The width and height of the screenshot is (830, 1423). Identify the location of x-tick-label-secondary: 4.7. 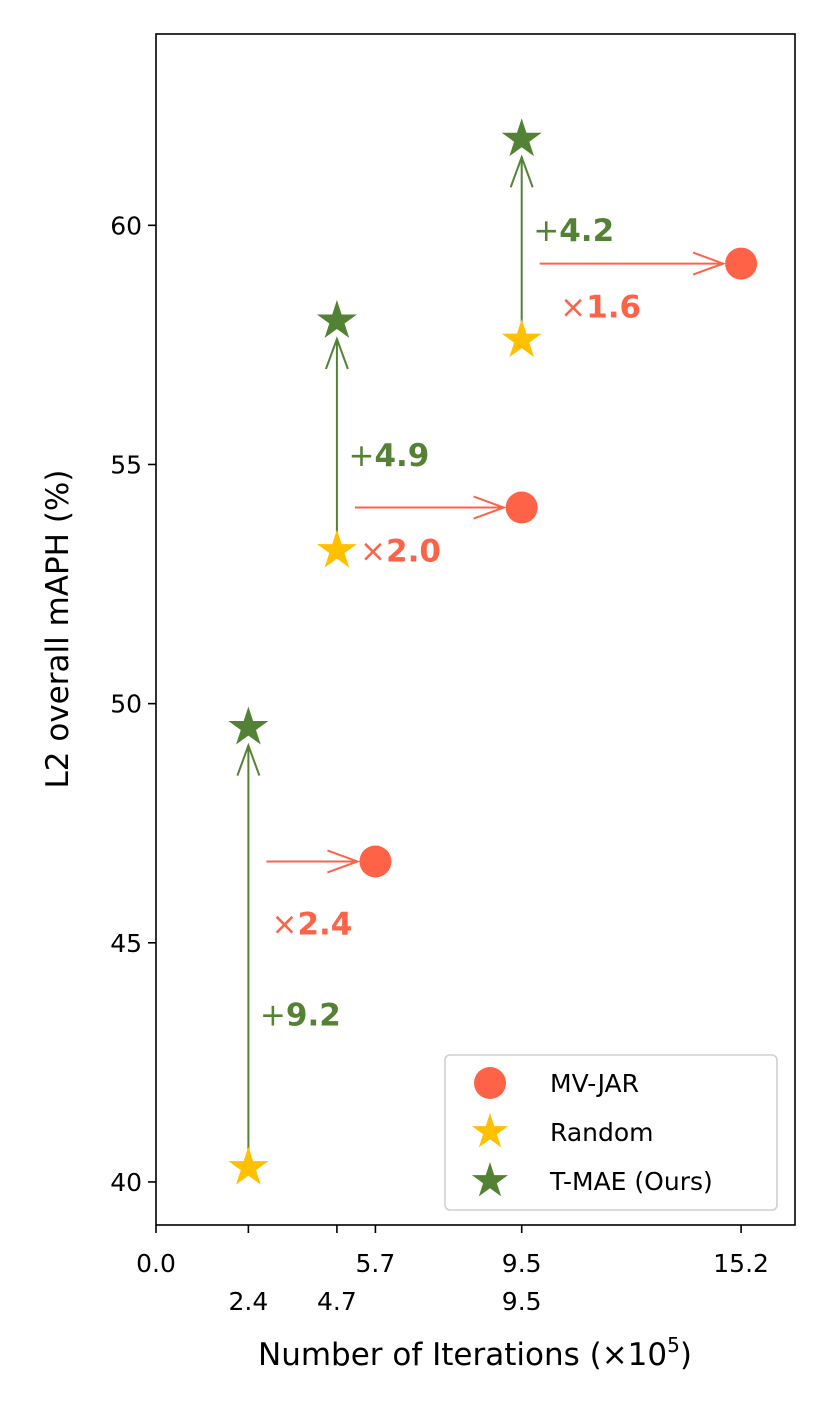
(337, 1301).